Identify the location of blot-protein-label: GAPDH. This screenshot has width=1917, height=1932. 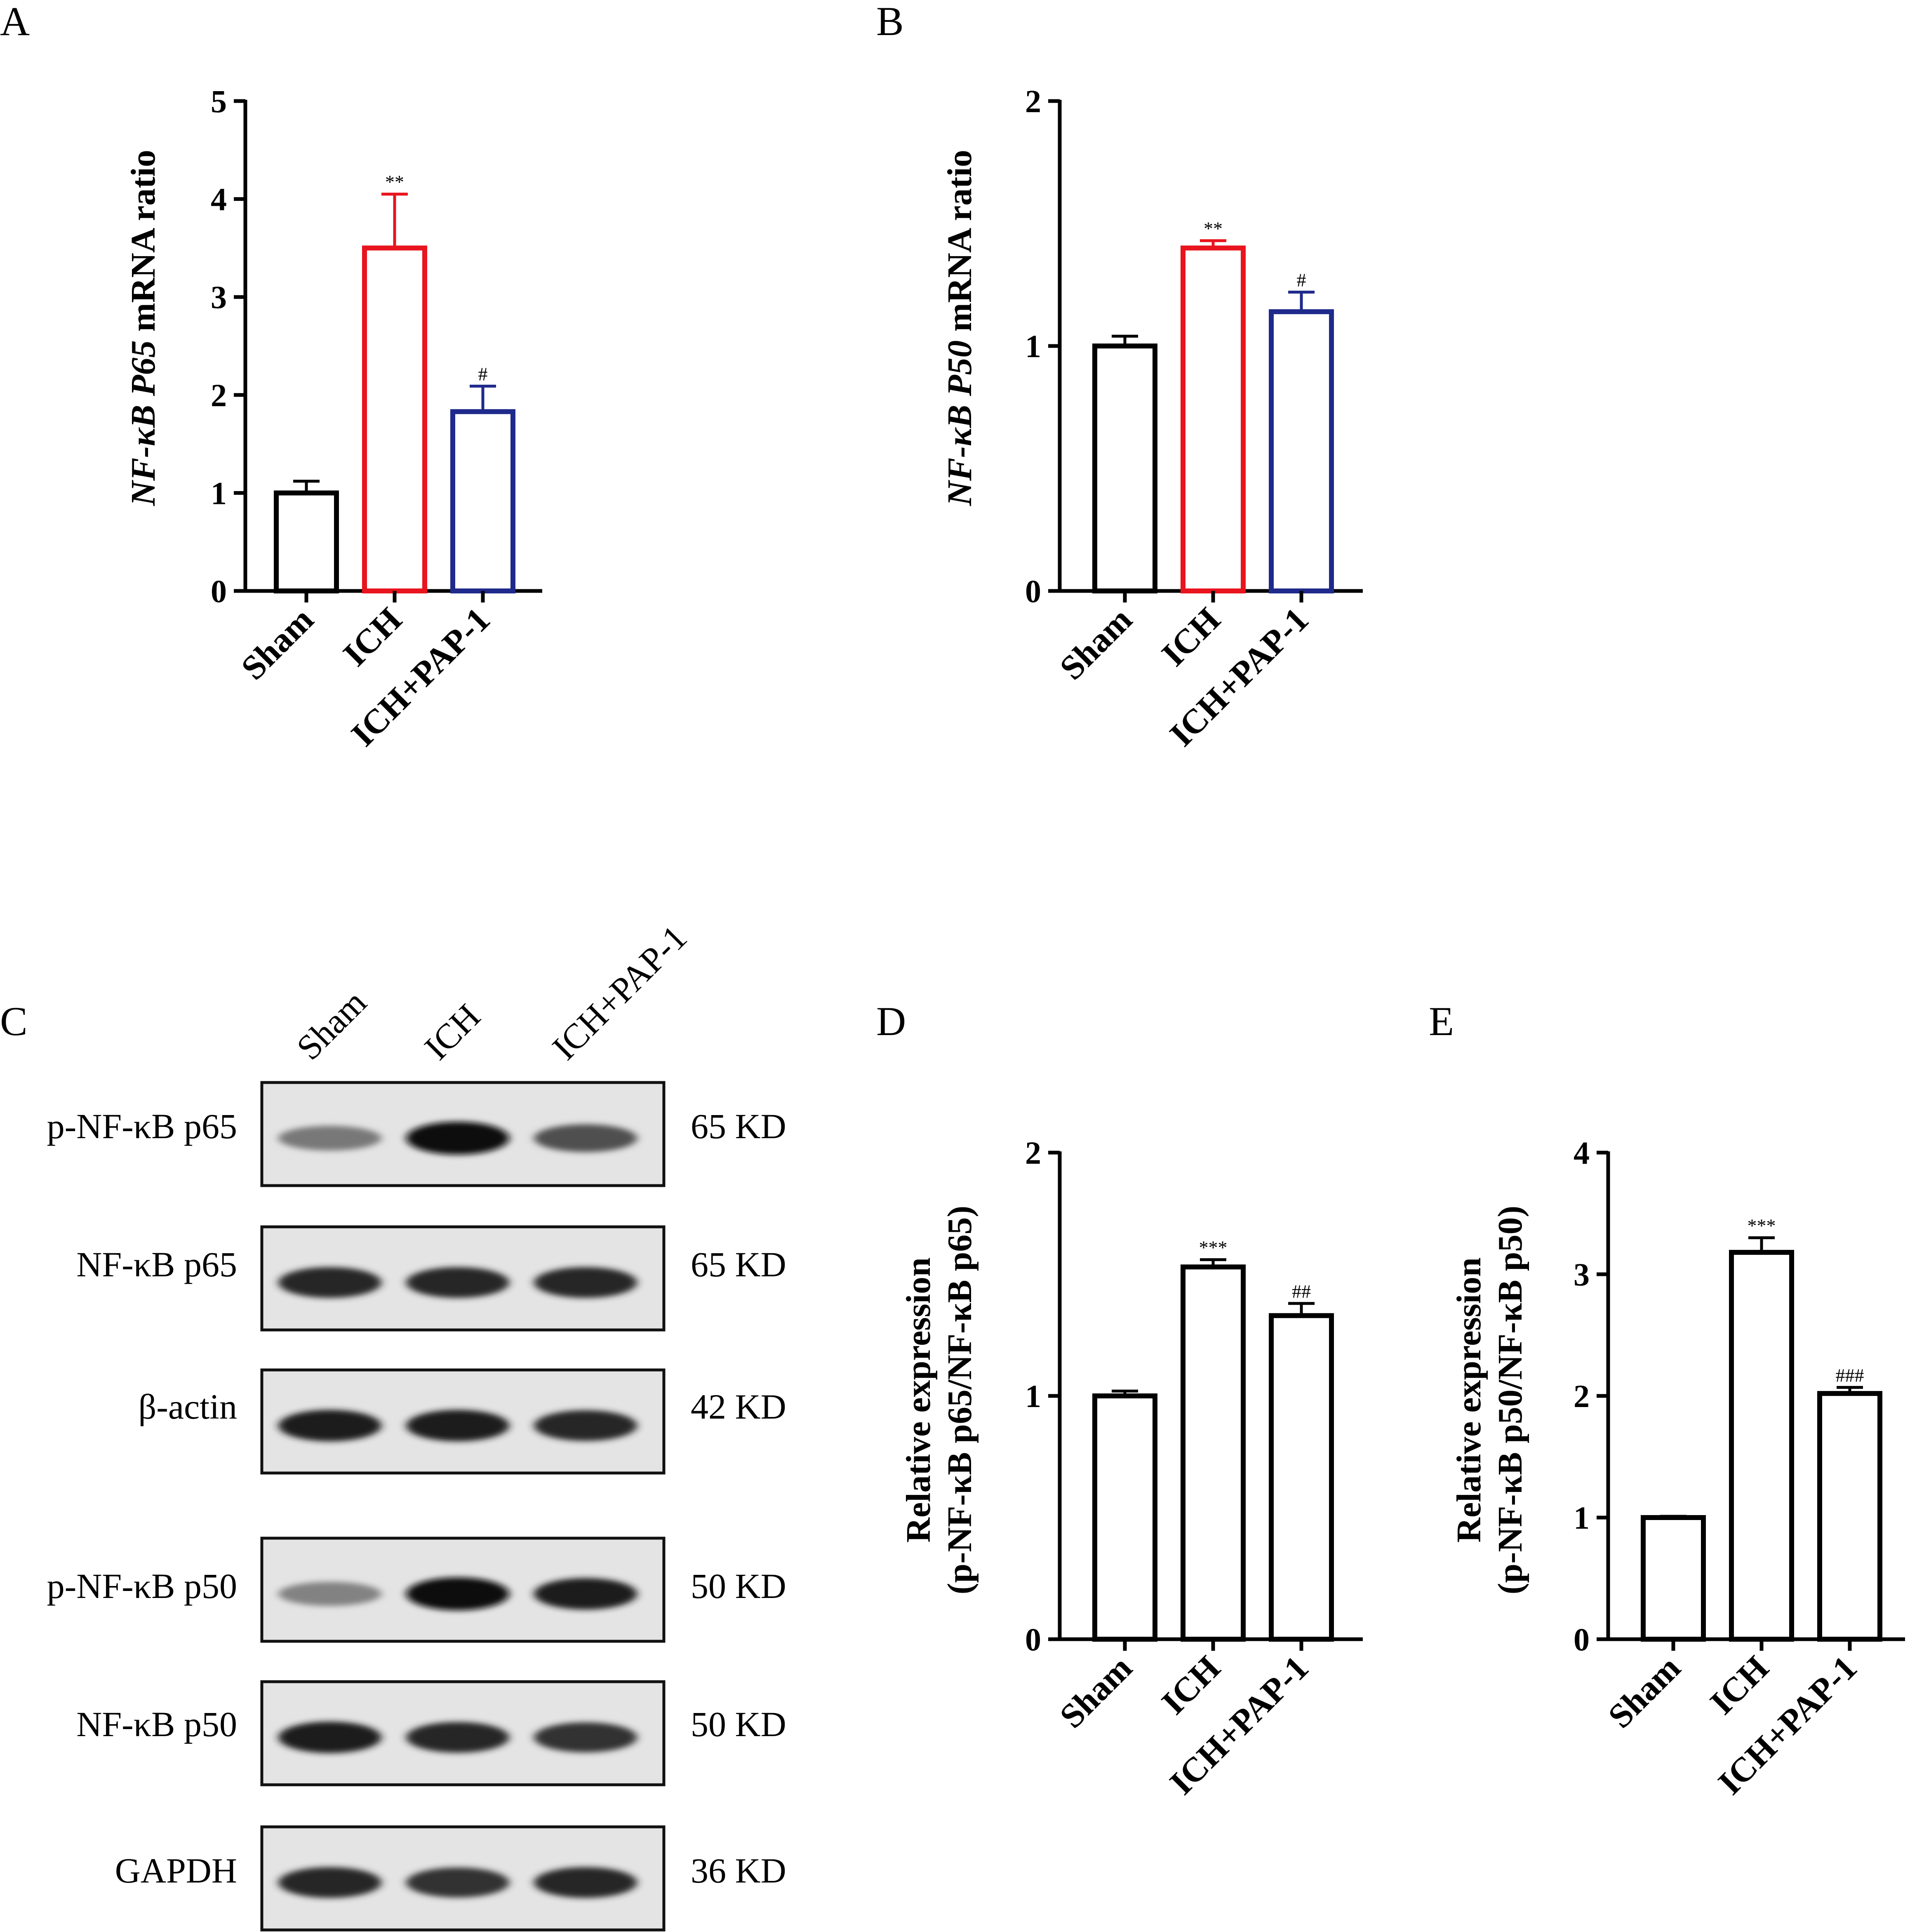
(176, 1870).